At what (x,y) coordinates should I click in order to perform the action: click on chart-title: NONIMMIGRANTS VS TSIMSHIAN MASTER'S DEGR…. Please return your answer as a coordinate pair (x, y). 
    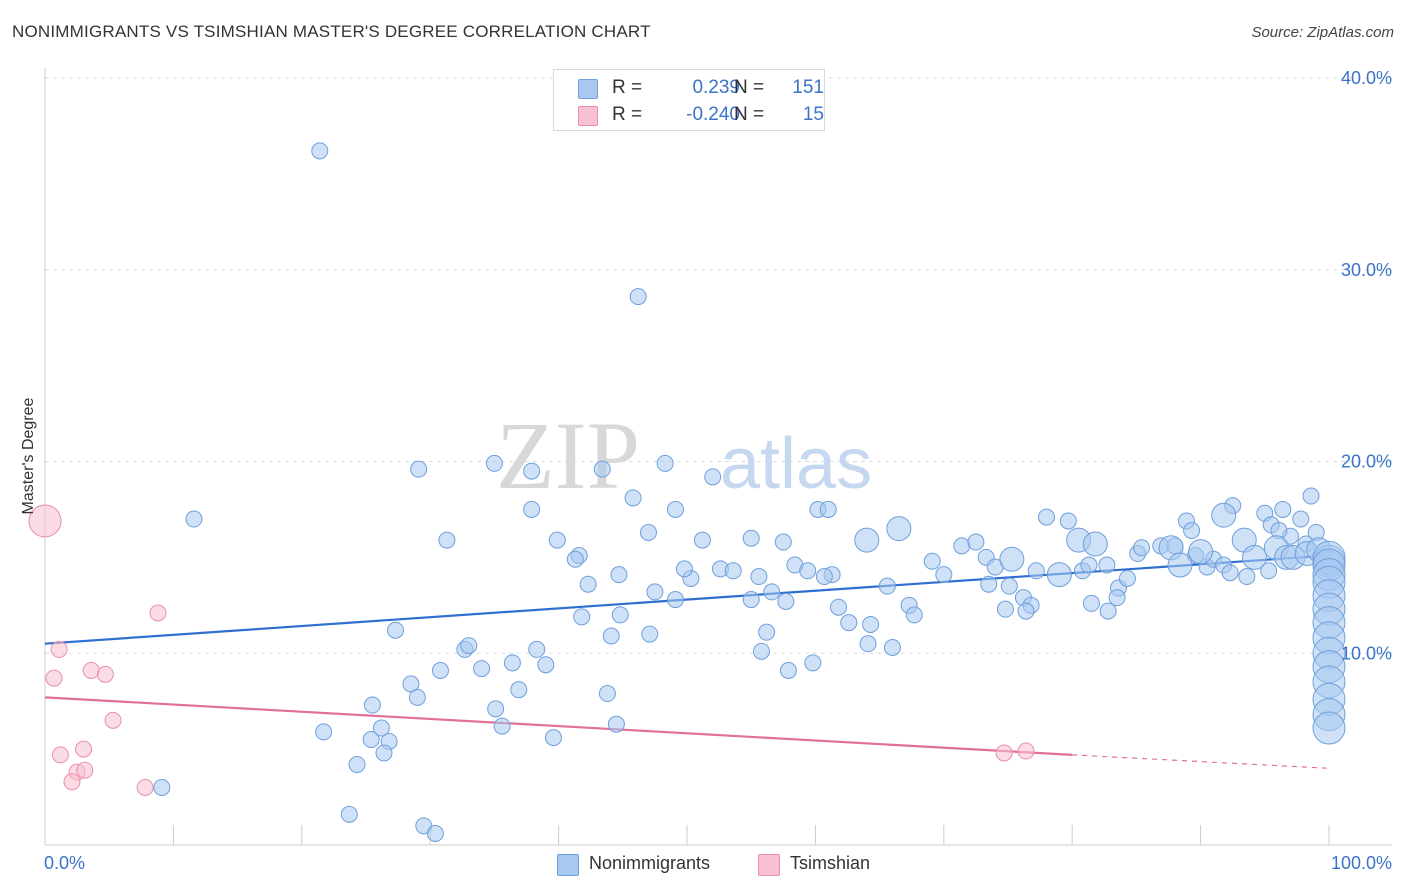
    Looking at the image, I should click on (331, 31).